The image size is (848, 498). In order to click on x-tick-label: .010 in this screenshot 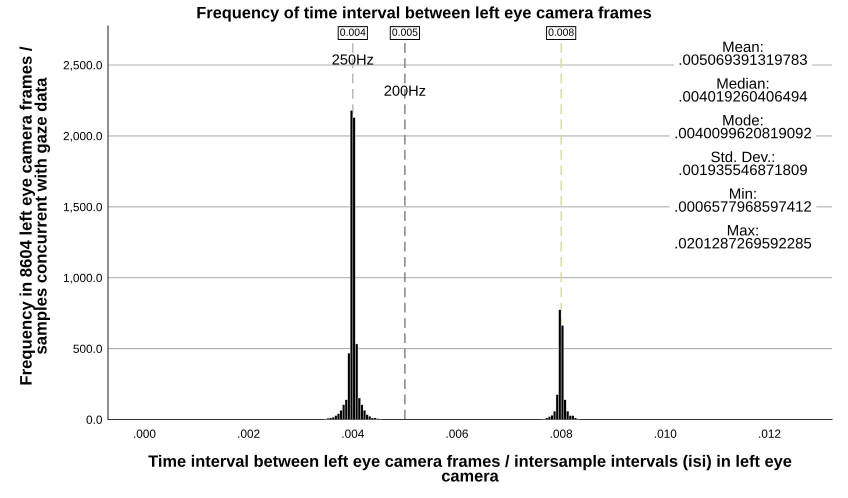, I will do `click(665, 434)`.